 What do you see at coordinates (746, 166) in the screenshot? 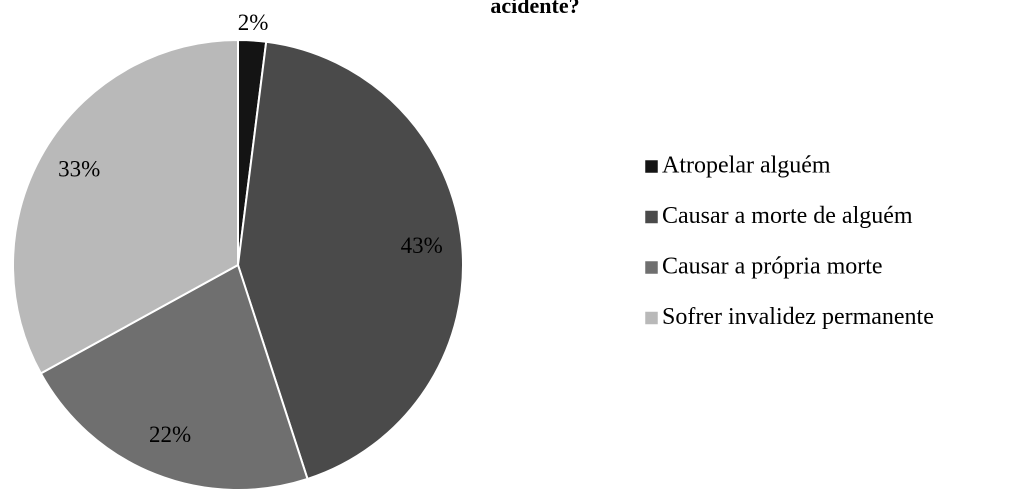
I see `legend-label: Atropelar alguém` at bounding box center [746, 166].